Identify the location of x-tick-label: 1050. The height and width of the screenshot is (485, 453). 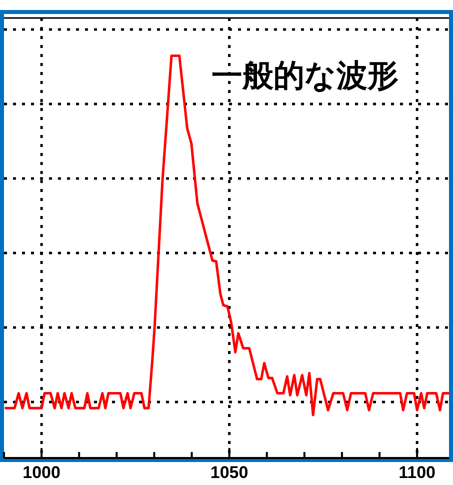
(229, 472).